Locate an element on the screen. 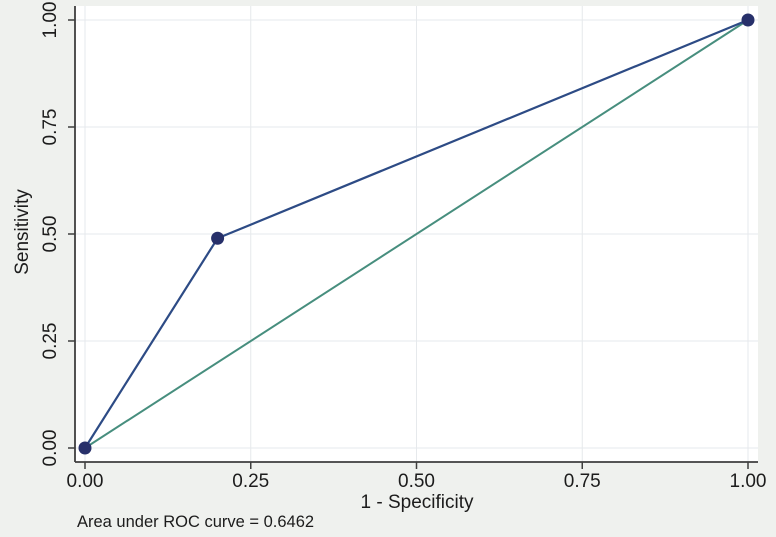  x-tick-label: 1.00 is located at coordinates (748, 481).